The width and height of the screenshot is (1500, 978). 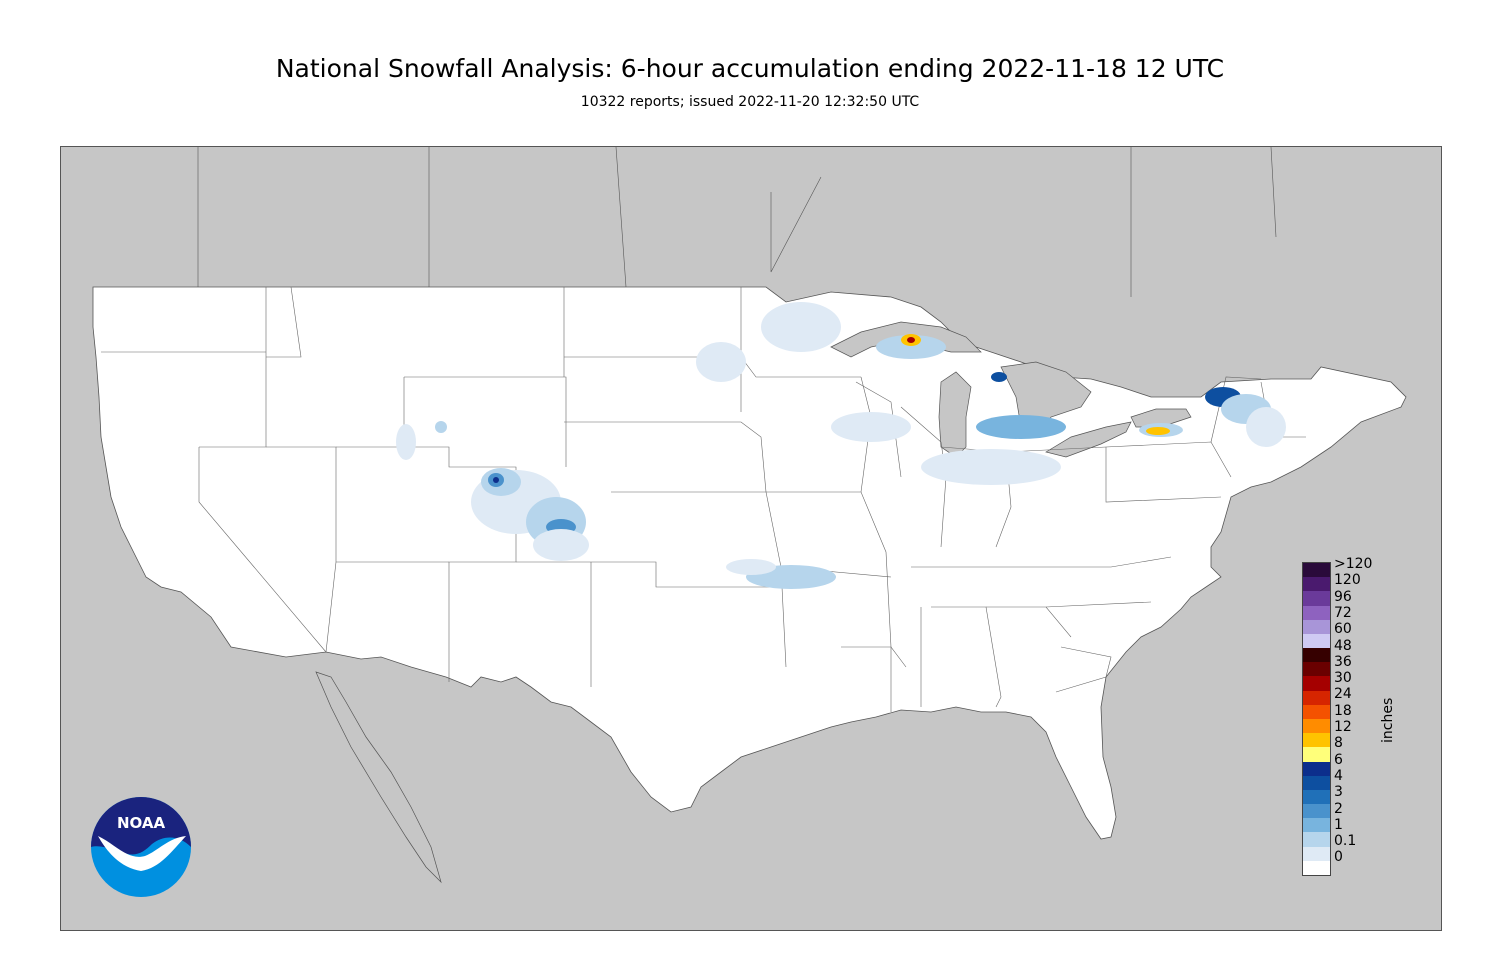 I want to click on colorbar-tick-label: 48, so click(x=1343, y=645).